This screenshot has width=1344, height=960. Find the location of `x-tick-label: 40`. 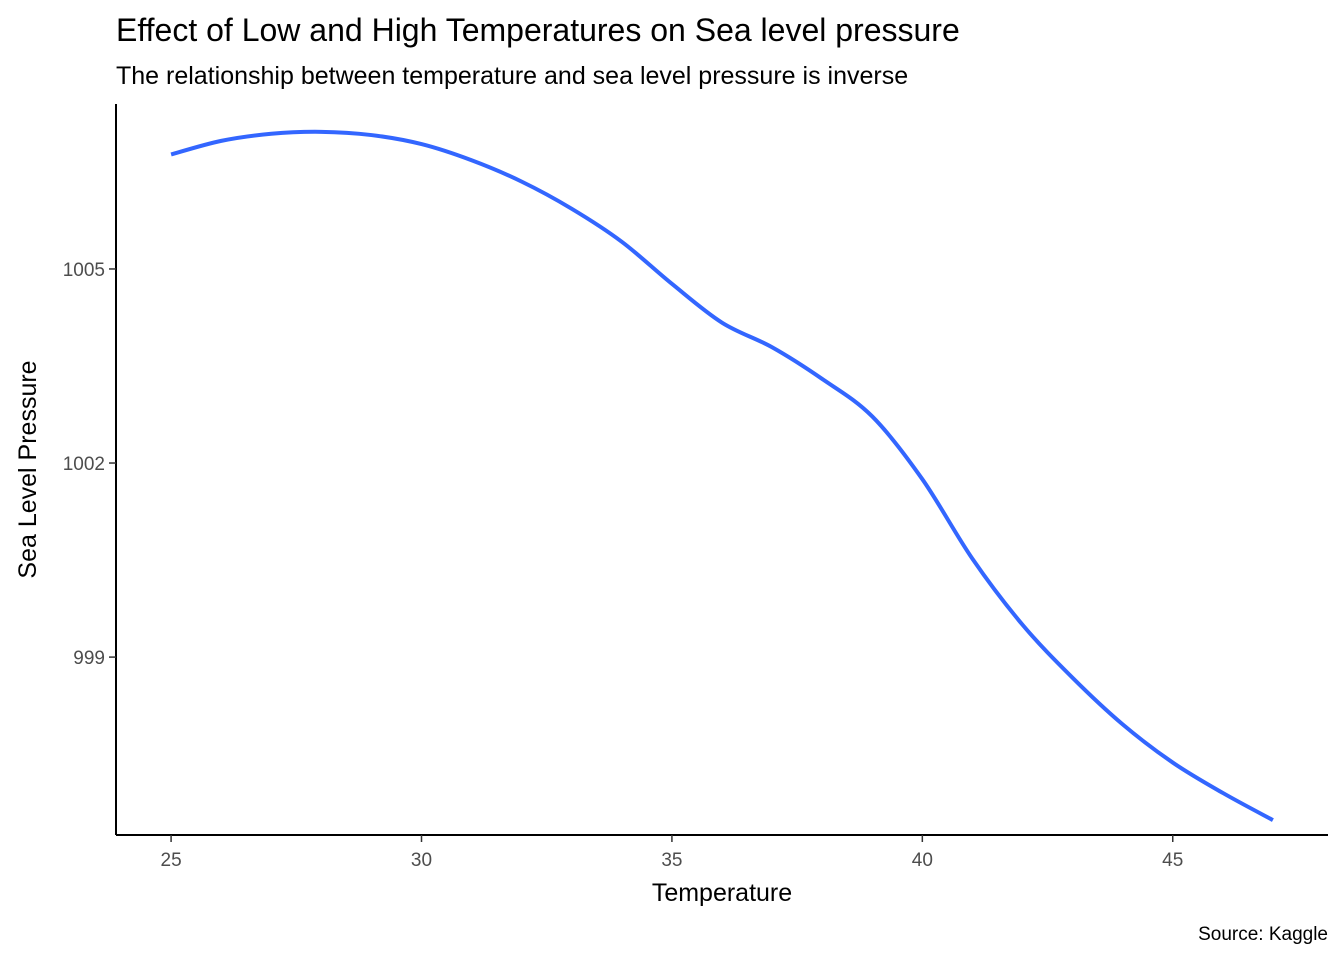

x-tick-label: 40 is located at coordinates (922, 860).